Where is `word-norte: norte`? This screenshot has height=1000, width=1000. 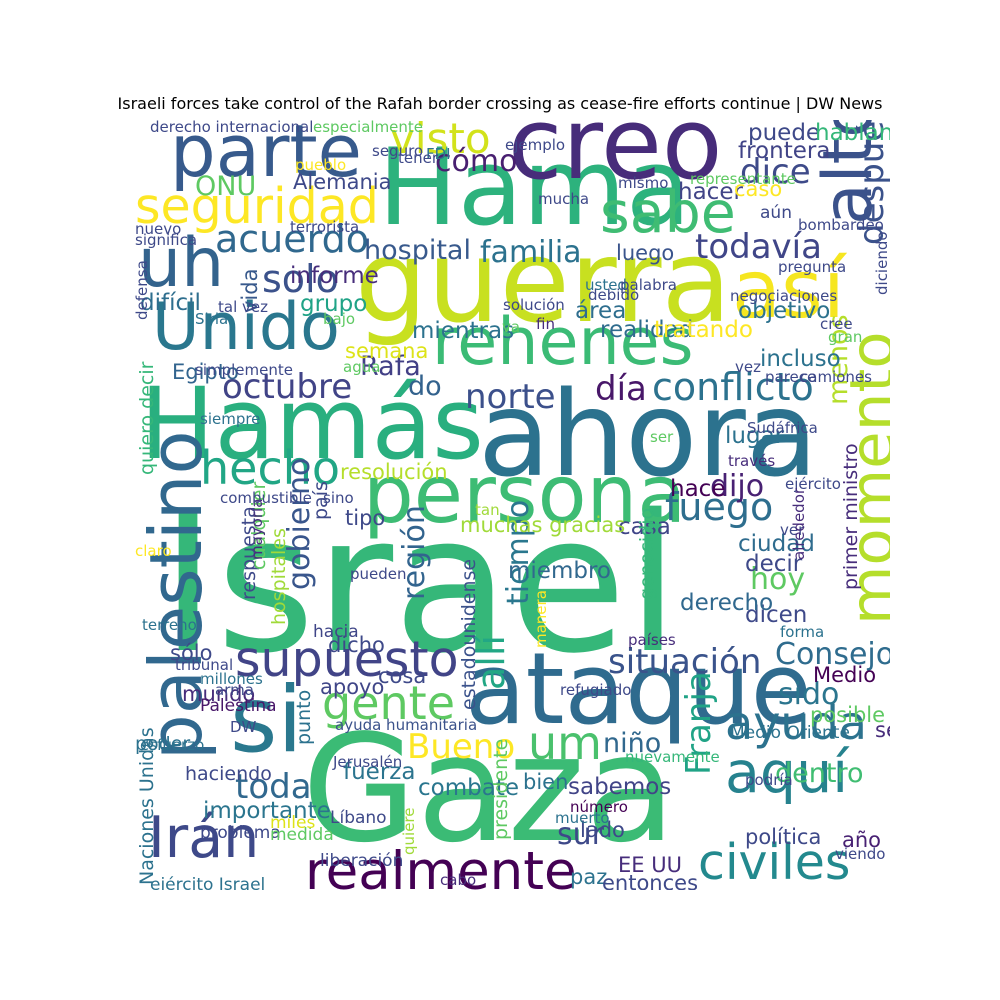
word-norte: norte is located at coordinates (510, 397).